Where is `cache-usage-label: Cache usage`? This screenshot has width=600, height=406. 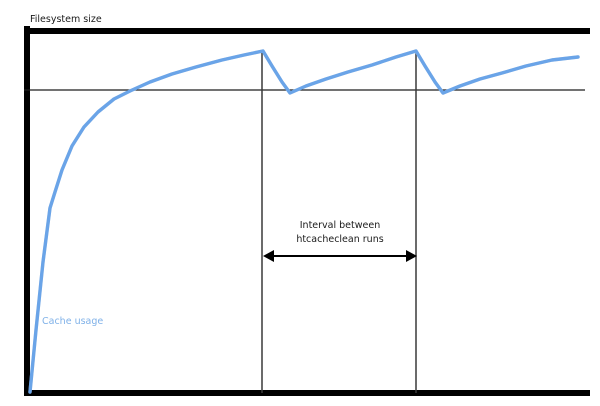
cache-usage-label: Cache usage is located at coordinates (72, 321).